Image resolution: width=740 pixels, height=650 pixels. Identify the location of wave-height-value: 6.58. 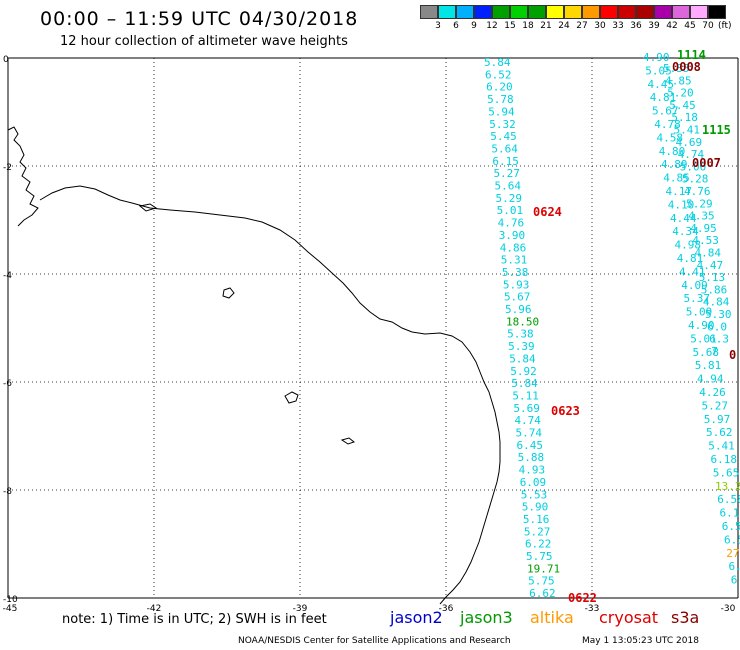
(728, 499).